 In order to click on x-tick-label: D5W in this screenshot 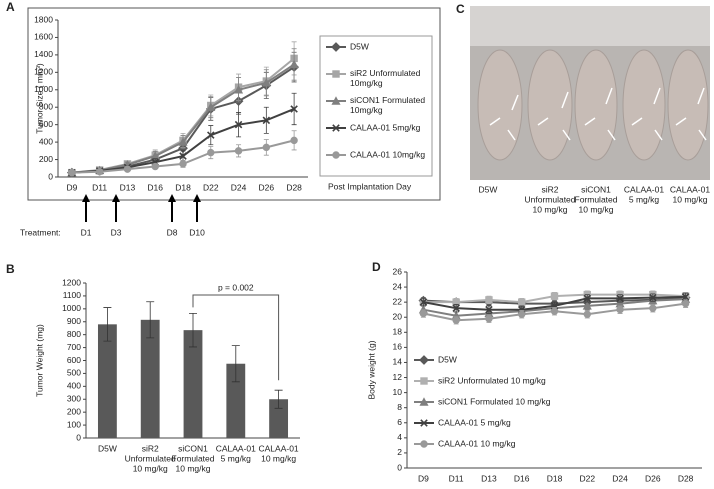, I will do `click(107, 448)`.